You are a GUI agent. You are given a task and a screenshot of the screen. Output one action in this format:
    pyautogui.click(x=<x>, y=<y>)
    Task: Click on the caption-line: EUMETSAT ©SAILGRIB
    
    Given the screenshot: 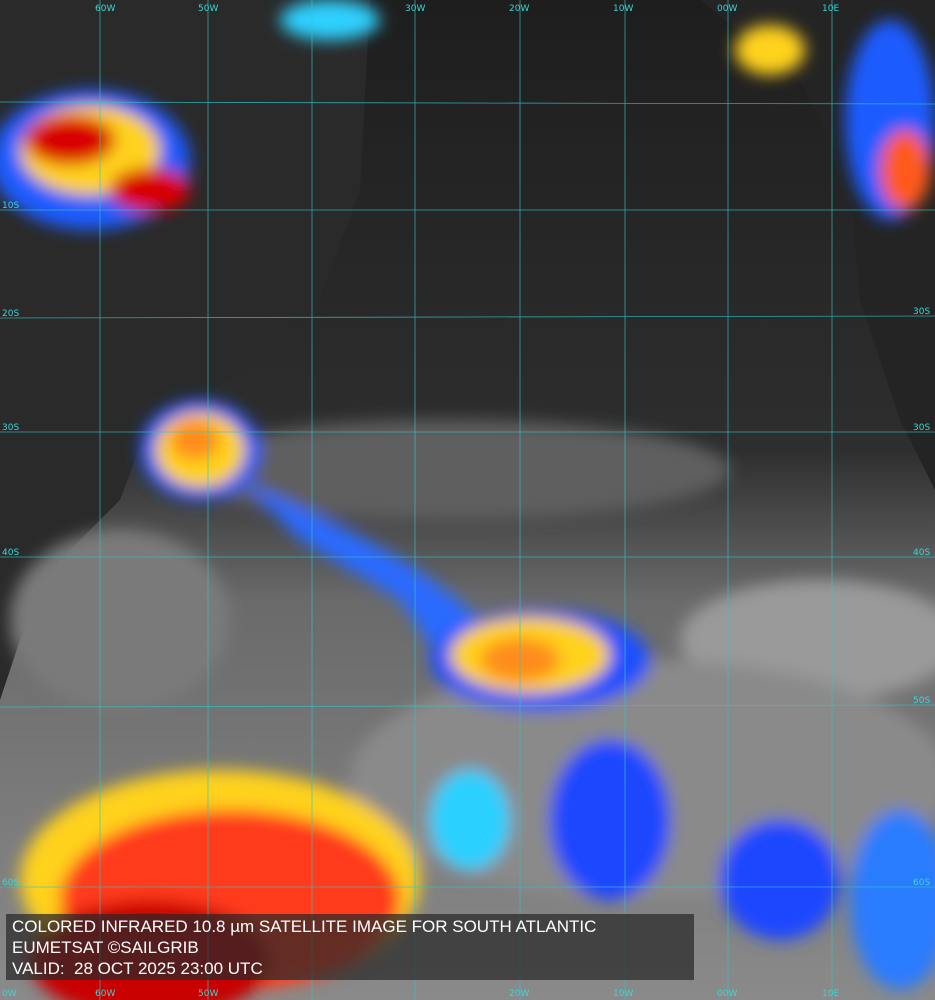 What is the action you would take?
    pyautogui.click(x=105, y=947)
    